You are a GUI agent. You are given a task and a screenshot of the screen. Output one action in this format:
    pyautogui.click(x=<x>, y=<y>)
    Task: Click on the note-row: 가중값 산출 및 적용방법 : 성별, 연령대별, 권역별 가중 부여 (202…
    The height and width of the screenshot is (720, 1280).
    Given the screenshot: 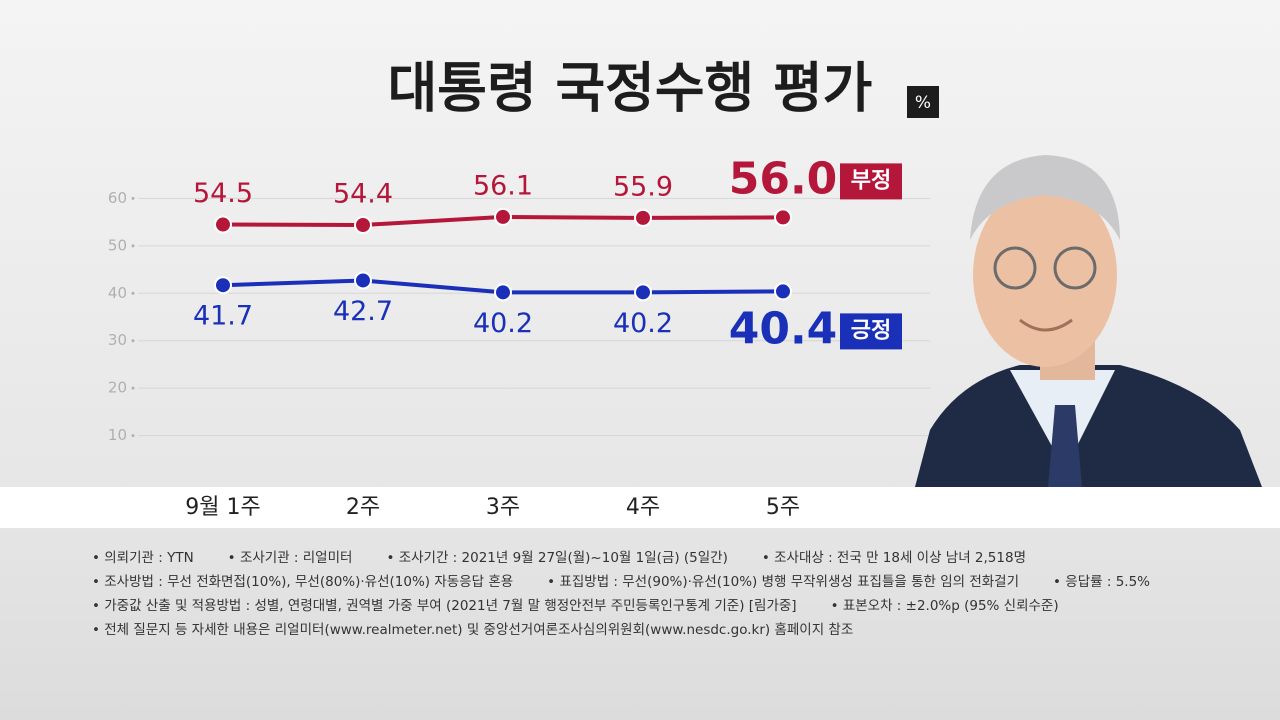 What is the action you would take?
    pyautogui.click(x=682, y=606)
    